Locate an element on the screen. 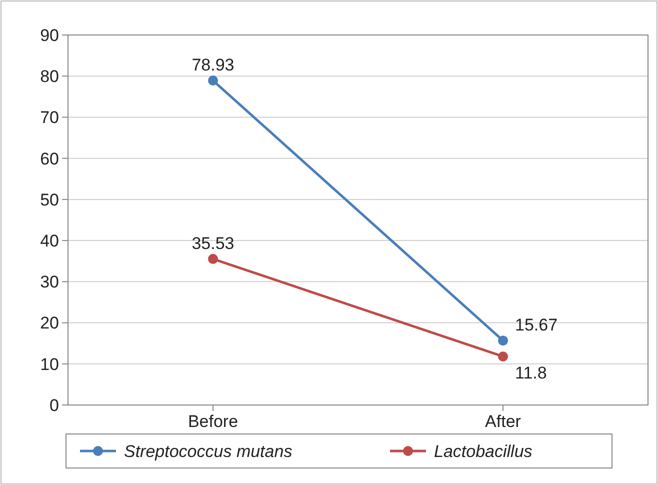 The width and height of the screenshot is (658, 485). legend-label: Streptococcus mutans is located at coordinates (208, 451).